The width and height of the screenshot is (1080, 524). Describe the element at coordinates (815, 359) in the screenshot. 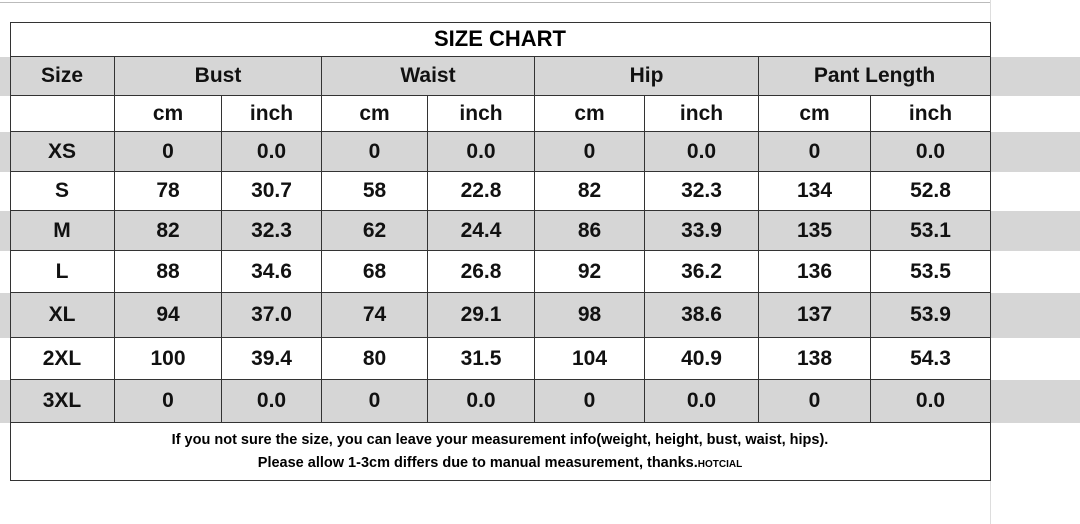

I see `value-cell: 138` at that location.